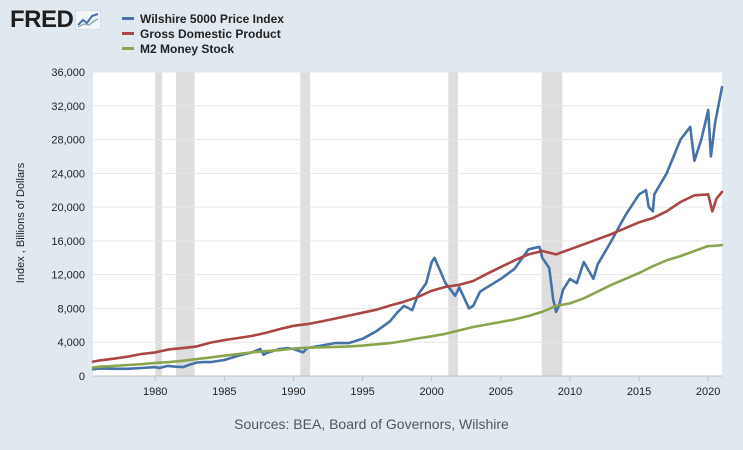 Image resolution: width=743 pixels, height=450 pixels. What do you see at coordinates (88, 20) in the screenshot?
I see `fred-chart-icon` at bounding box center [88, 20].